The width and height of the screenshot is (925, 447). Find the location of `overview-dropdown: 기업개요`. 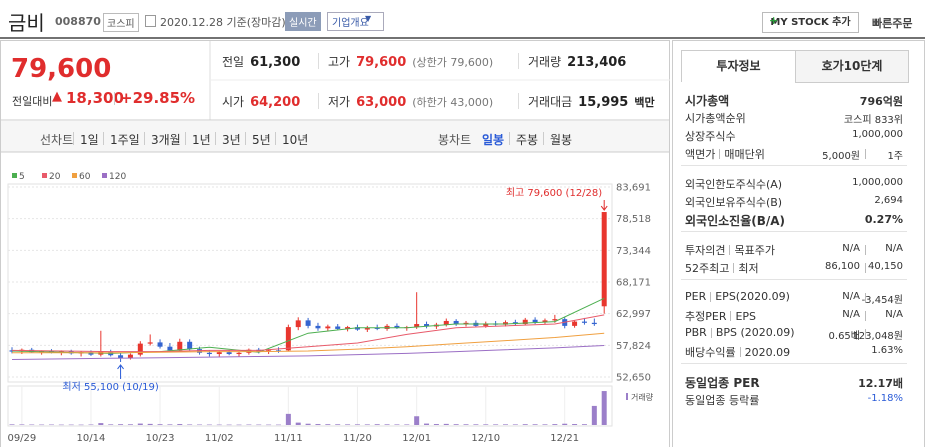

overview-dropdown: 기업개요 is located at coordinates (355, 21).